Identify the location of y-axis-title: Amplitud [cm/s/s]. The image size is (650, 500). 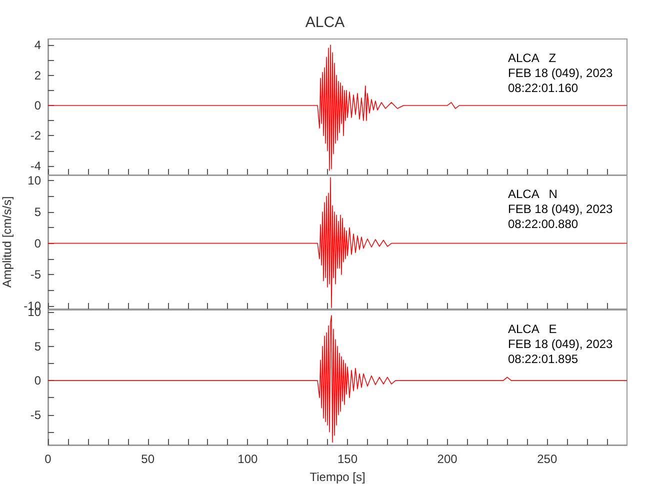
(7, 242).